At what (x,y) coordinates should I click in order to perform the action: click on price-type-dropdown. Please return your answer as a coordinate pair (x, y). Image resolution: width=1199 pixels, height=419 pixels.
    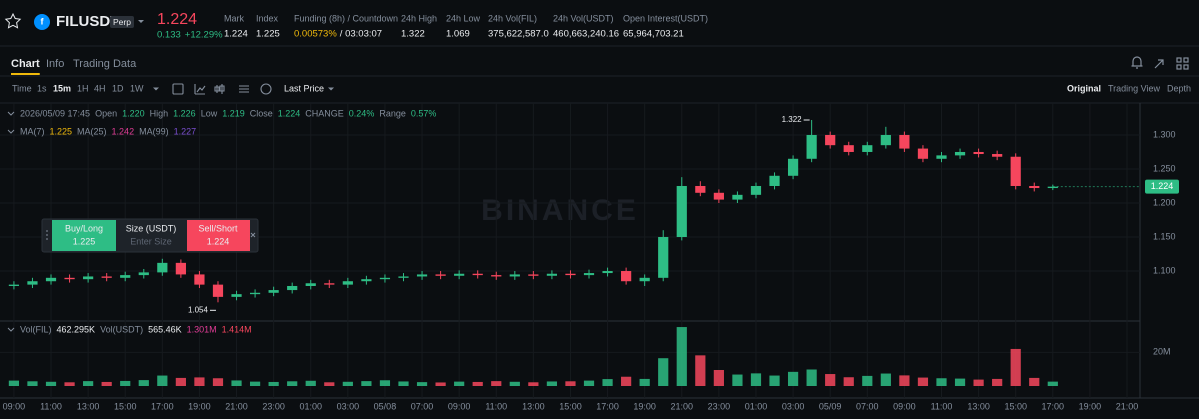
    Looking at the image, I should click on (331, 89).